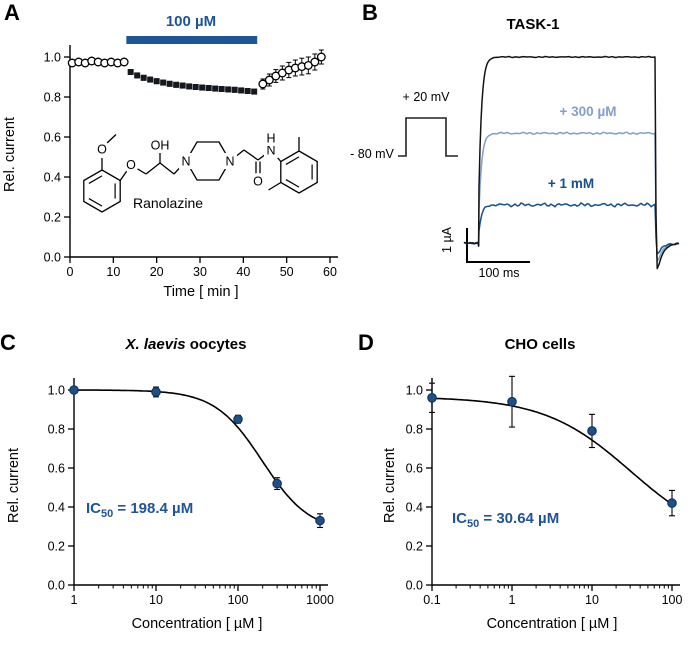 Image resolution: width=695 pixels, height=645 pixels. I want to click on svg-text: 50, so click(287, 272).